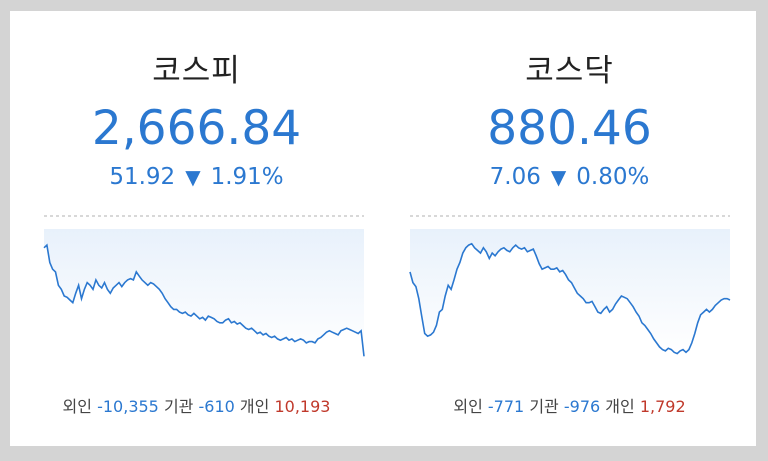  What do you see at coordinates (216, 406) in the screenshot?
I see `institution-value: -610` at bounding box center [216, 406].